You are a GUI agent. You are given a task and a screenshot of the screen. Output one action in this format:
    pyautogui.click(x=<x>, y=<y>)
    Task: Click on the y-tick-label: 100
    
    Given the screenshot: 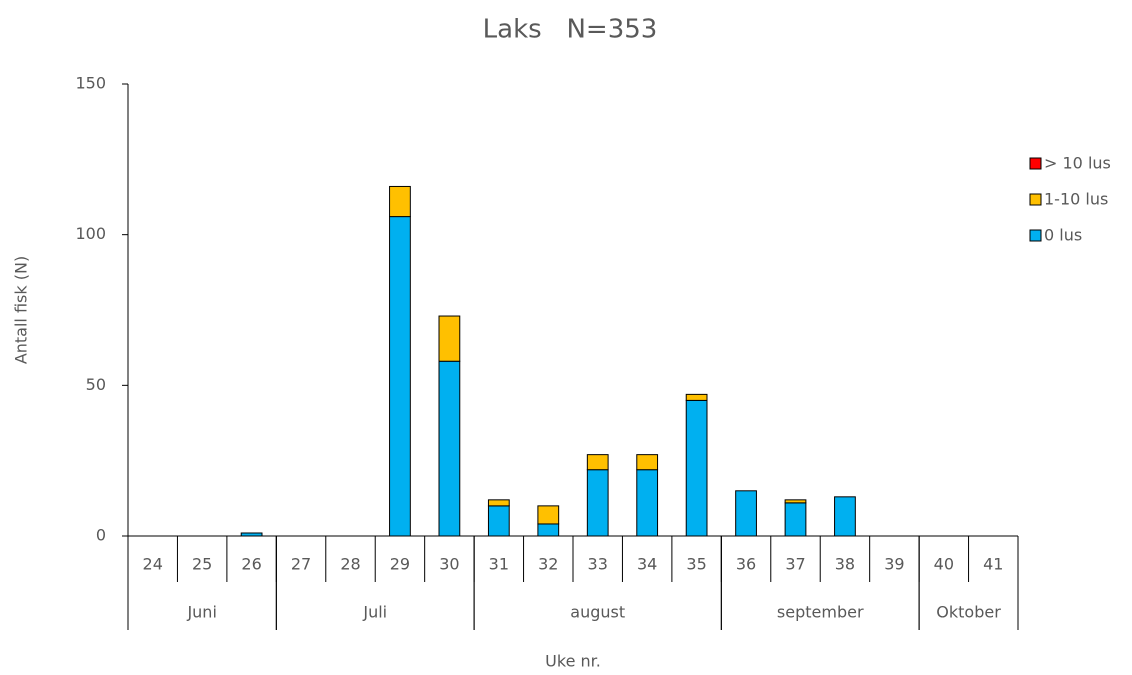 What is the action you would take?
    pyautogui.click(x=90, y=233)
    